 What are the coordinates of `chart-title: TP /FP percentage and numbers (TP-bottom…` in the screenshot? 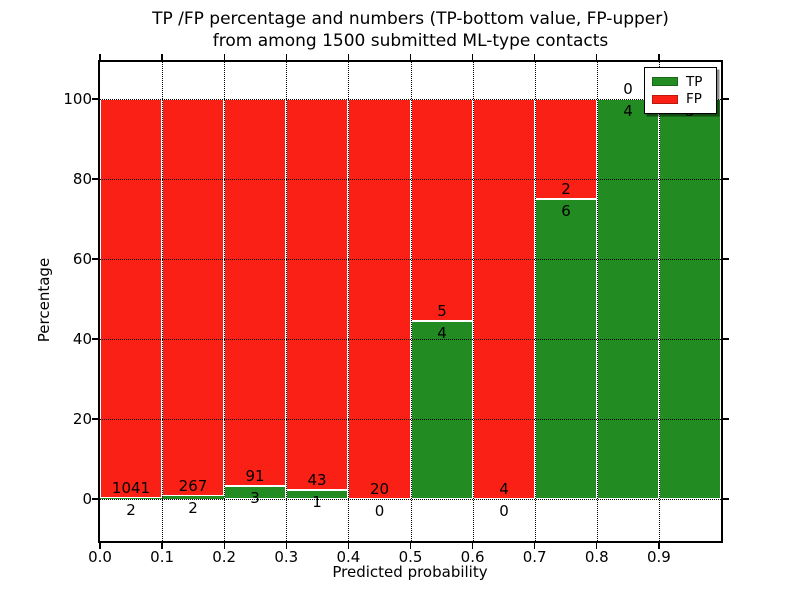 It's located at (410, 30).